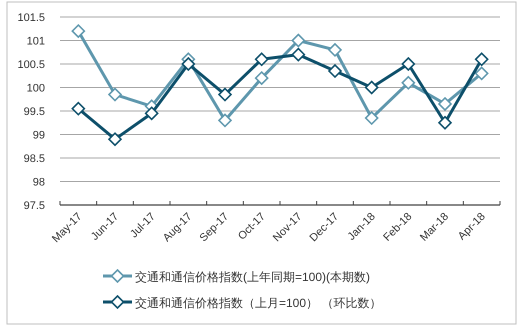 The width and height of the screenshot is (529, 328). Describe the element at coordinates (38, 136) in the screenshot. I see `y-tick-label: 99` at that location.